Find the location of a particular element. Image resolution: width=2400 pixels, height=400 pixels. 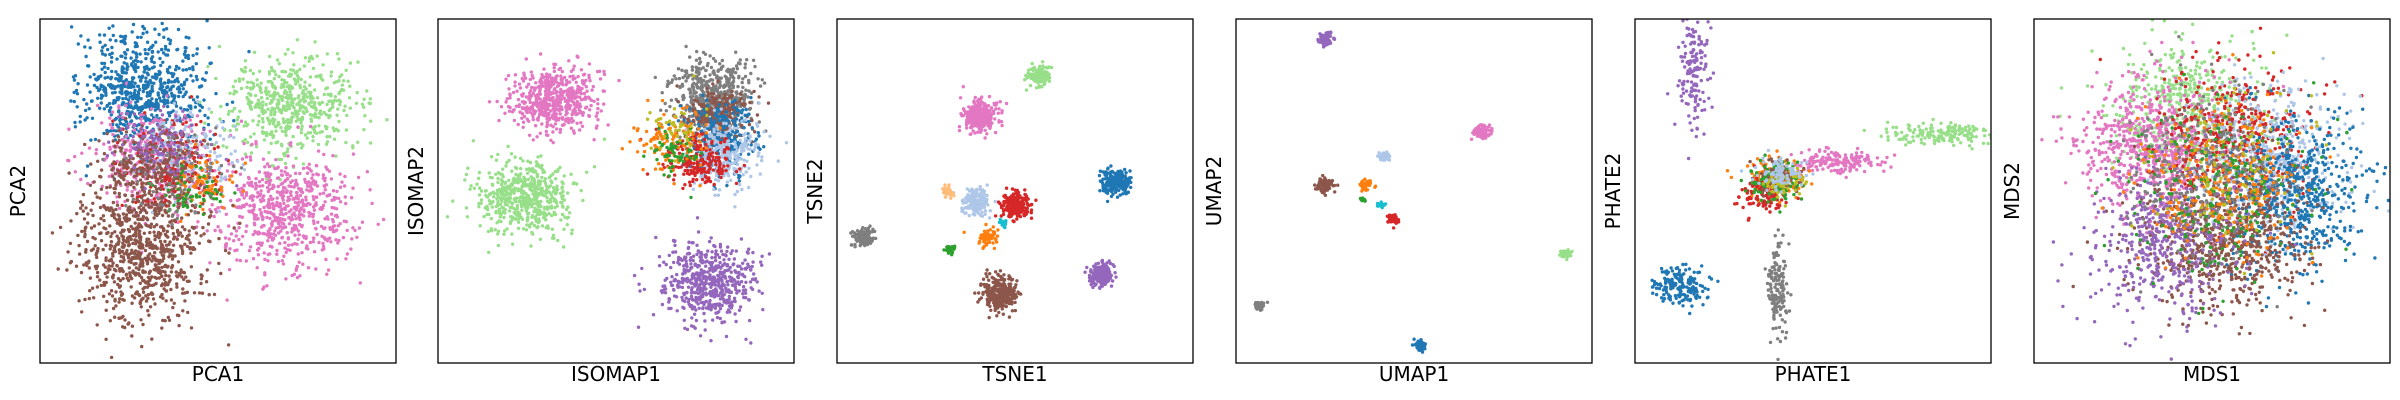

x-axis-label: PCA1 is located at coordinates (218, 374).